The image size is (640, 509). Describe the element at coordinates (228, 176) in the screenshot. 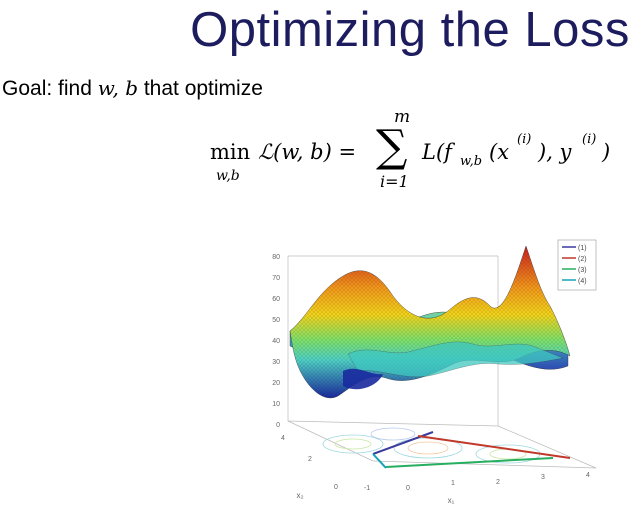

I see `formula-min-subscript: w,b` at that location.